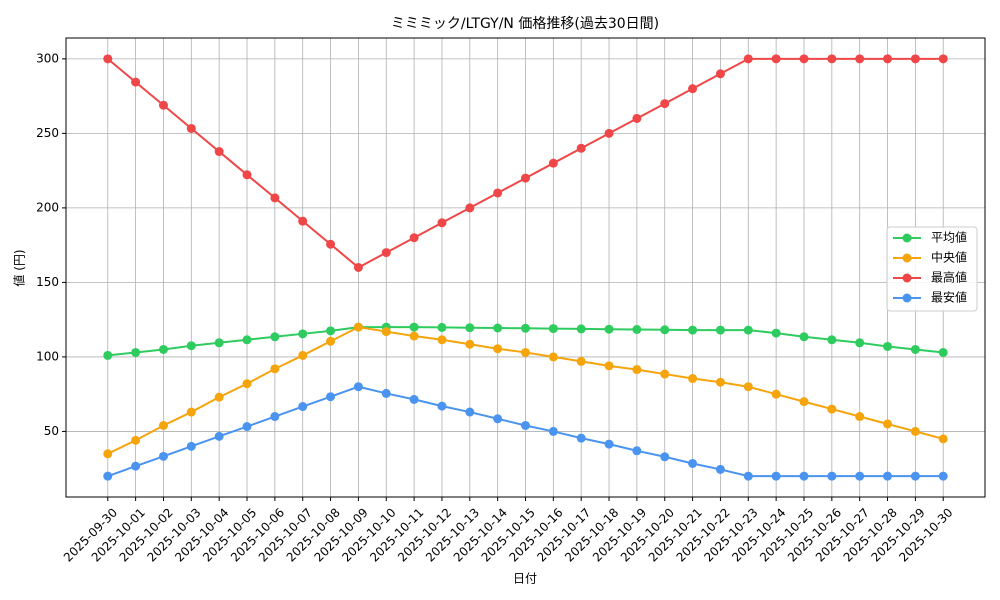  Describe the element at coordinates (949, 257) in the screenshot. I see `legend-label: 中央値` at that location.